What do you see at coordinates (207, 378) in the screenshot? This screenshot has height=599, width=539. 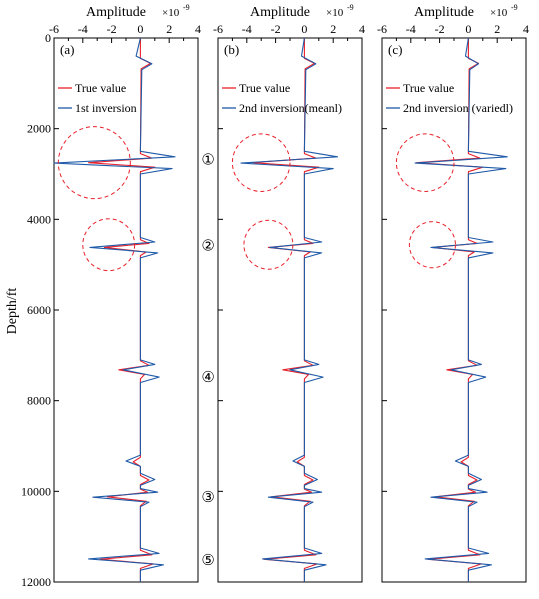 I see `event-marker: ④` at bounding box center [207, 378].